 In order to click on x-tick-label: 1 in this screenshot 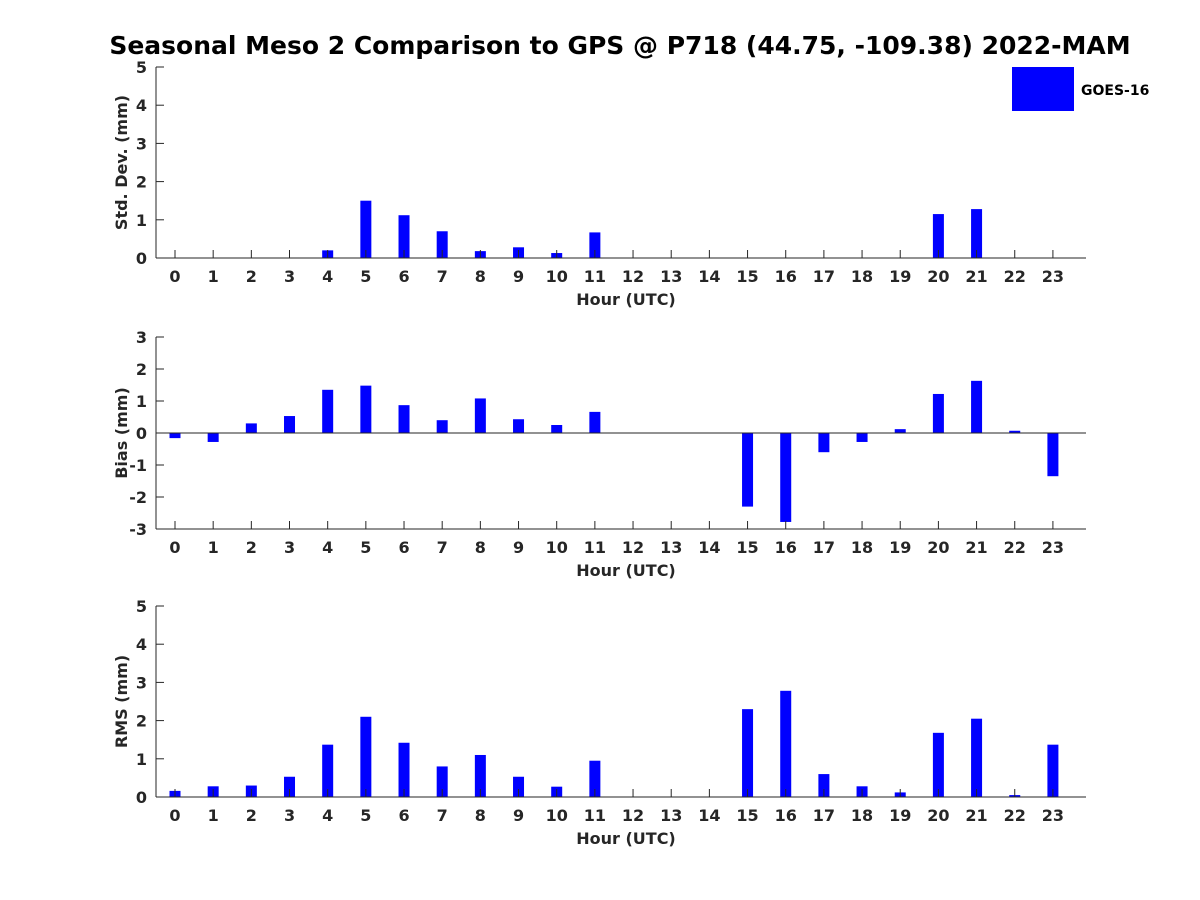, I will do `click(213, 276)`.